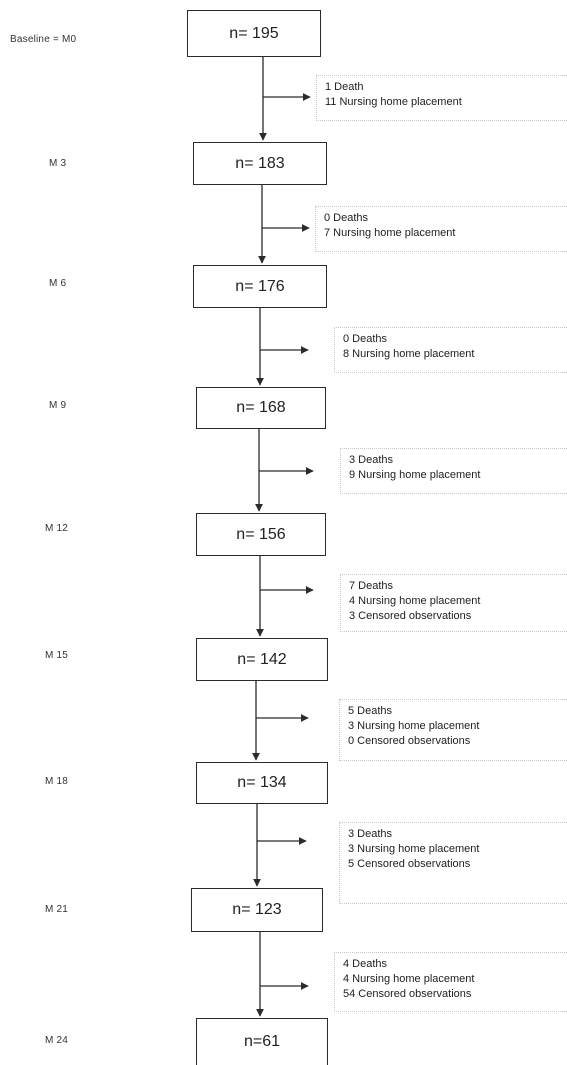 The height and width of the screenshot is (1065, 567). What do you see at coordinates (57, 1040) in the screenshot?
I see `timepoint-label-m24: M 24` at bounding box center [57, 1040].